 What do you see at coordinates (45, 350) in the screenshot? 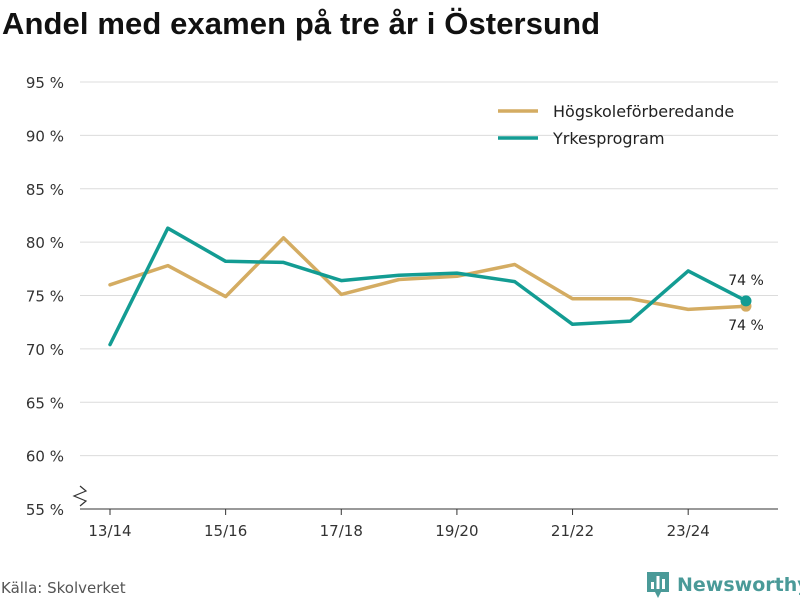
I see `y-tick-label: 70 %` at bounding box center [45, 350].